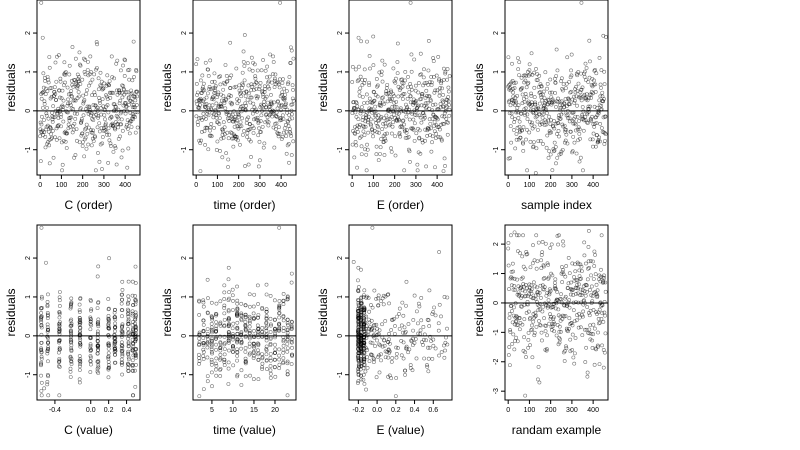 The image size is (800, 450). What do you see at coordinates (184, 258) in the screenshot?
I see `y-tick-label: 2` at bounding box center [184, 258].